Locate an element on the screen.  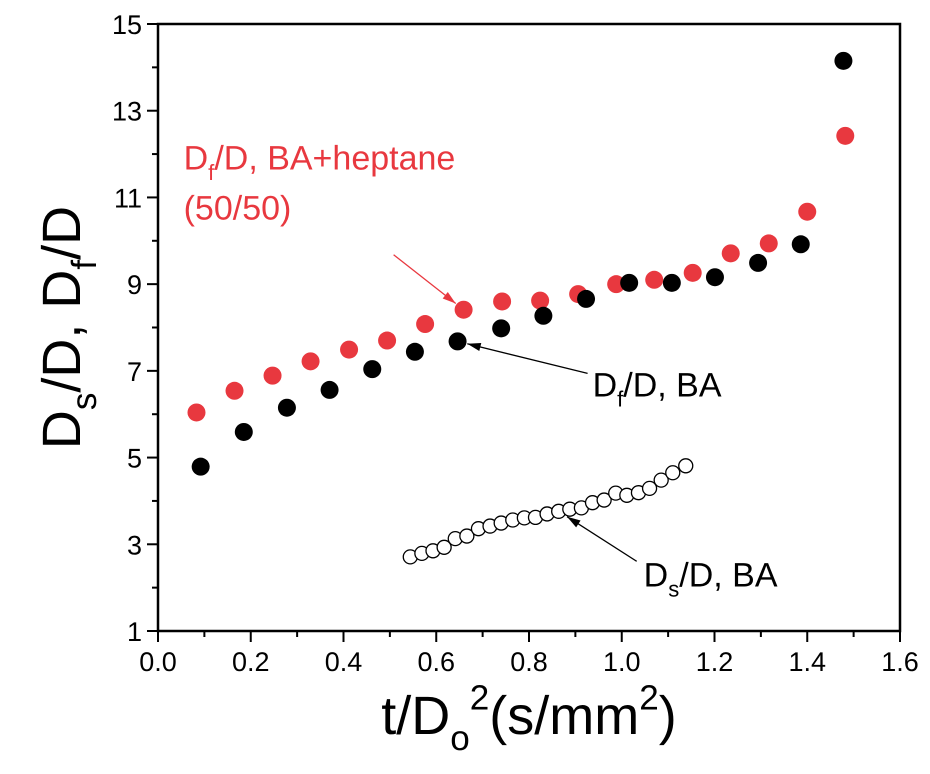
x-axis-title: t/D$_{o}$$^{2}$(s/mm$^{2}$) is located at coordinates (529, 718).